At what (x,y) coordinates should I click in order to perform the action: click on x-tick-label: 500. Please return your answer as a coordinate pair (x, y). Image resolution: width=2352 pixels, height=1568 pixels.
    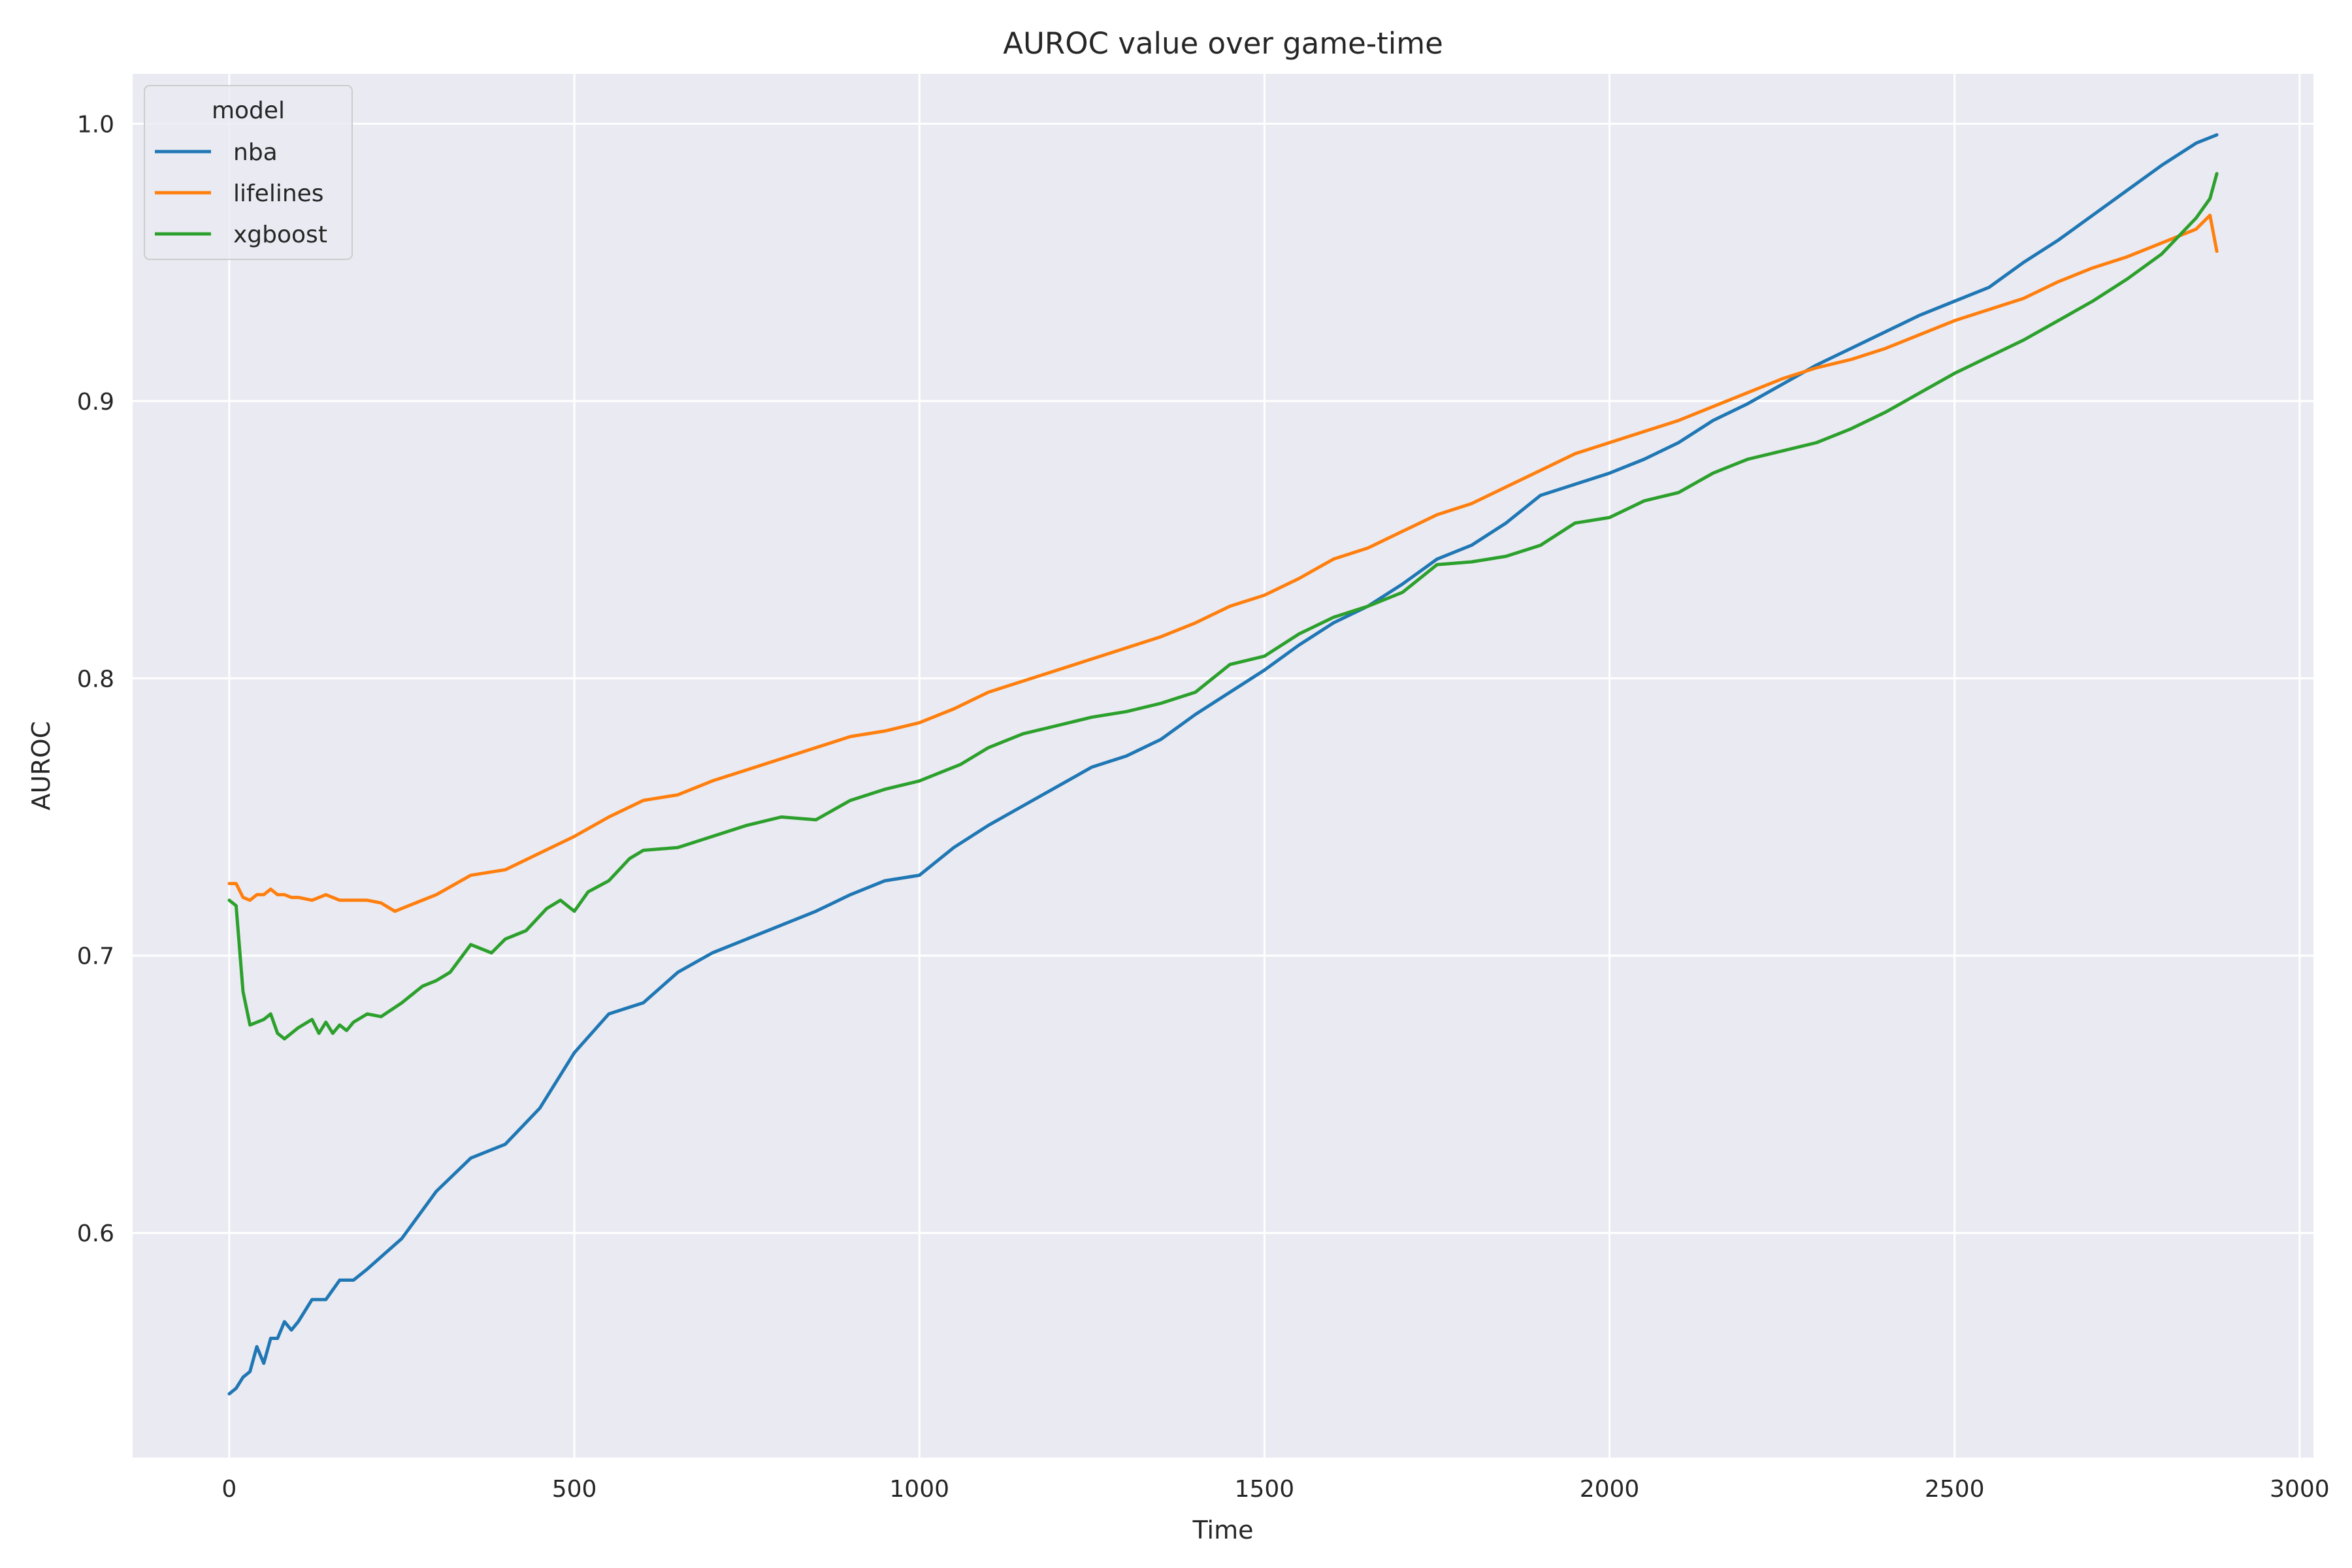
    Looking at the image, I should click on (574, 1489).